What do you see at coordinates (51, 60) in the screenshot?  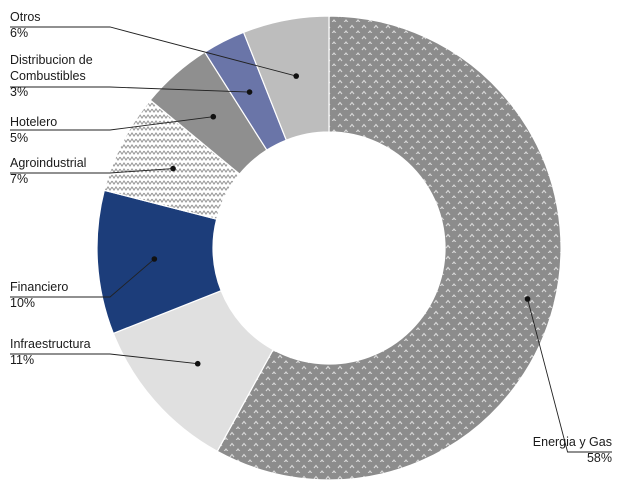 I see `slice-label-distribucion-de-combustibles: Distribucion de` at bounding box center [51, 60].